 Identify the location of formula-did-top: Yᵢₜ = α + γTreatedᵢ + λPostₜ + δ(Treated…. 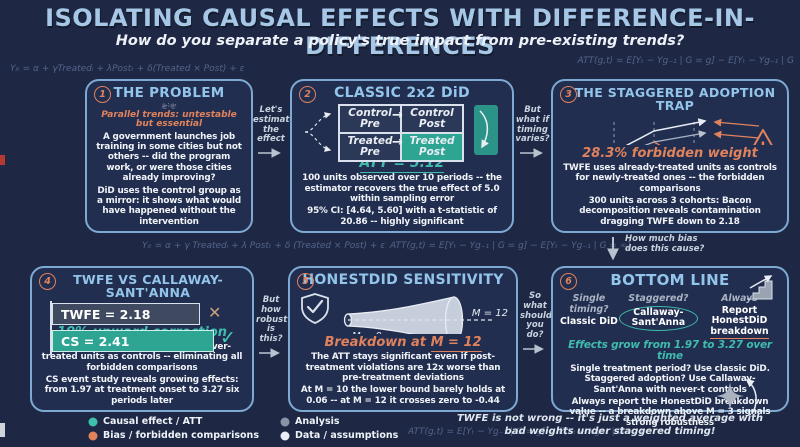
(127, 69).